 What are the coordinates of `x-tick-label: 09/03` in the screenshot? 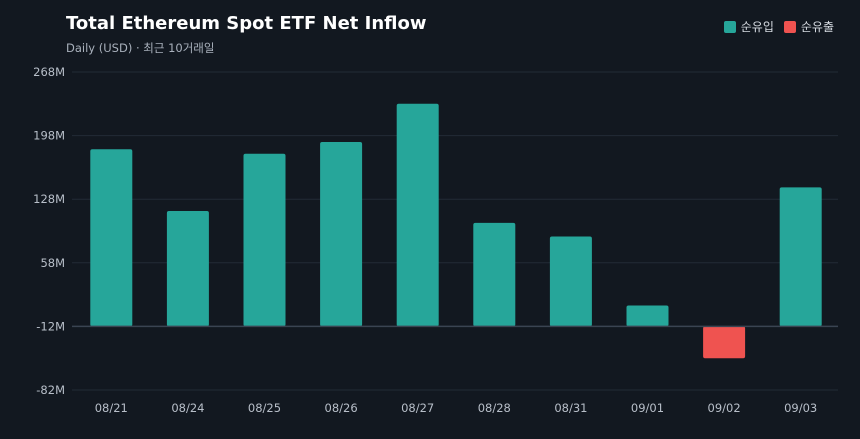 It's located at (800, 408).